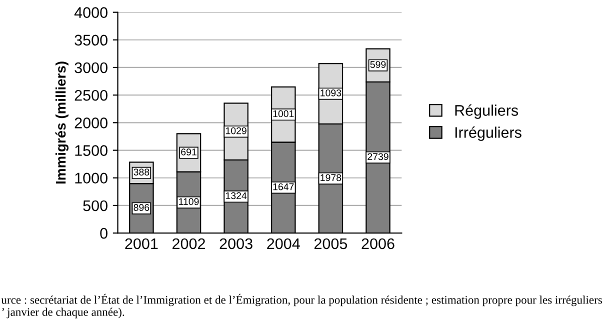 This screenshot has height=332, width=604. What do you see at coordinates (142, 172) in the screenshot?
I see `data-label: 388` at bounding box center [142, 172].